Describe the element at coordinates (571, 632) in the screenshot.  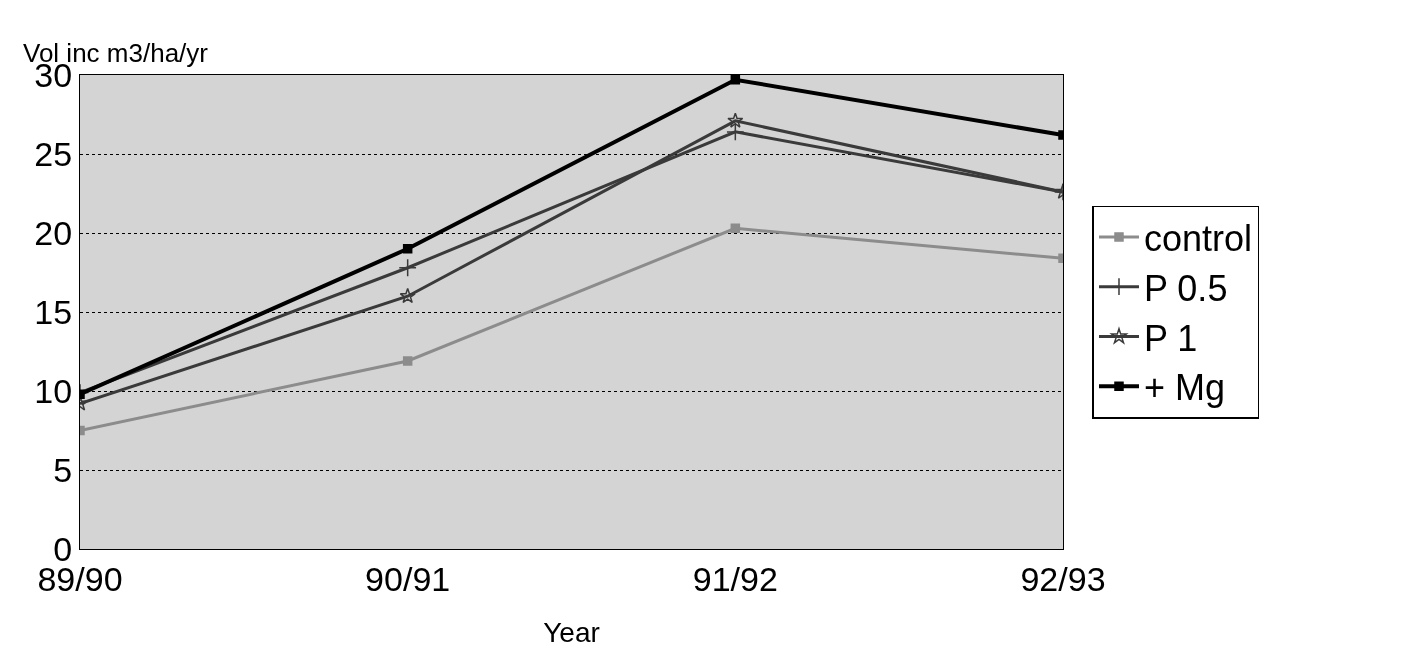
I see `x-axis-title: Year` at that location.